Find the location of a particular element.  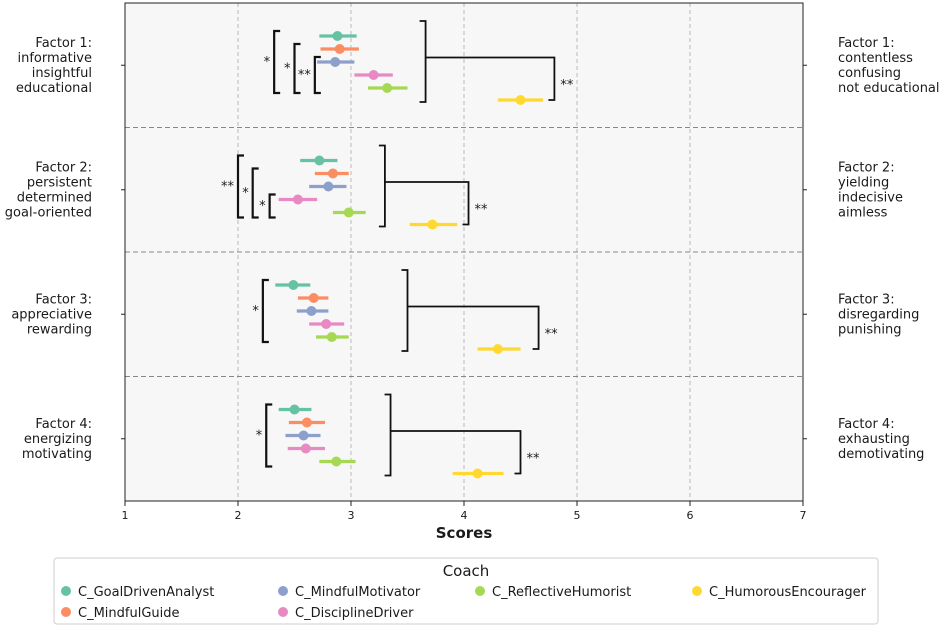

x-tick-label: 1 is located at coordinates (125, 515).